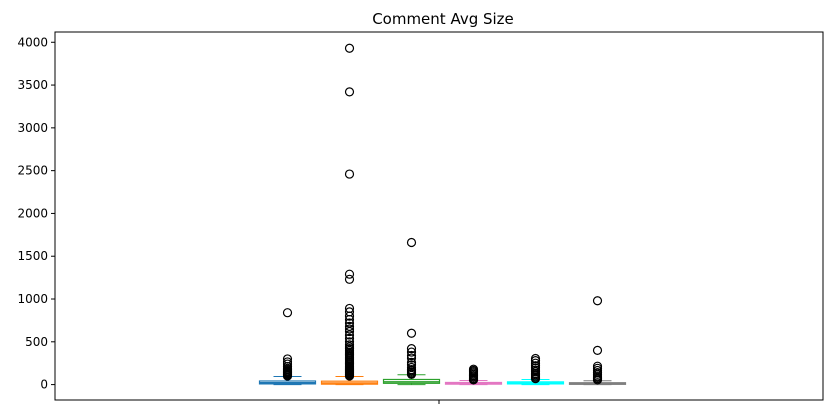 This screenshot has height=416, width=839. What do you see at coordinates (32, 85) in the screenshot?
I see `y-tick-label: 3500` at bounding box center [32, 85].